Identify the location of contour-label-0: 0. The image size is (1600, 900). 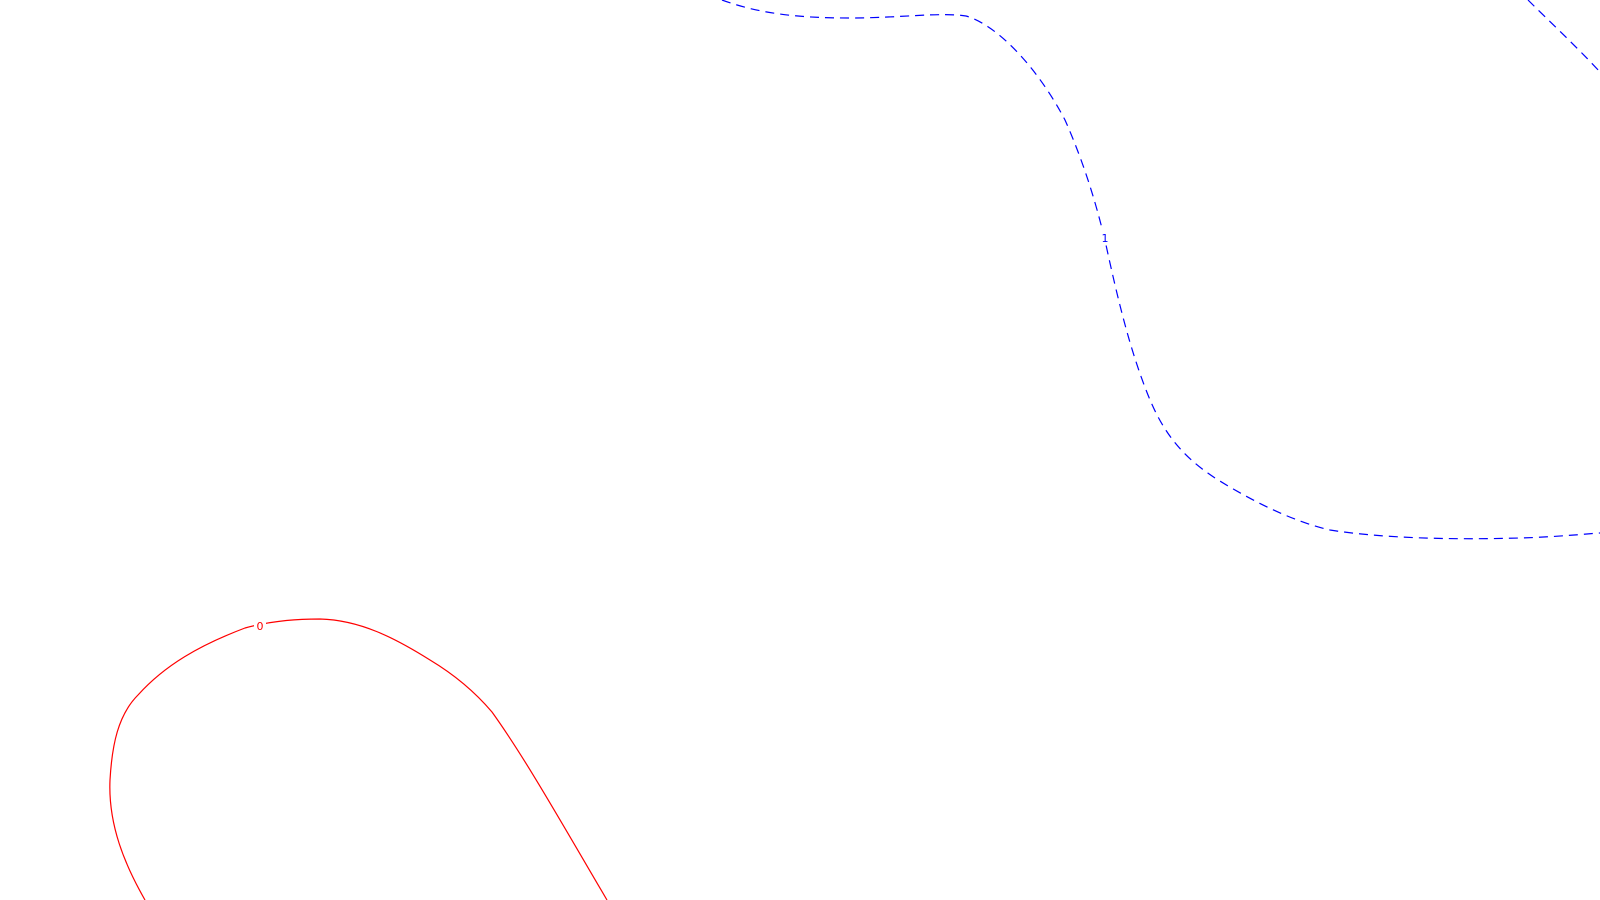
(260, 626).